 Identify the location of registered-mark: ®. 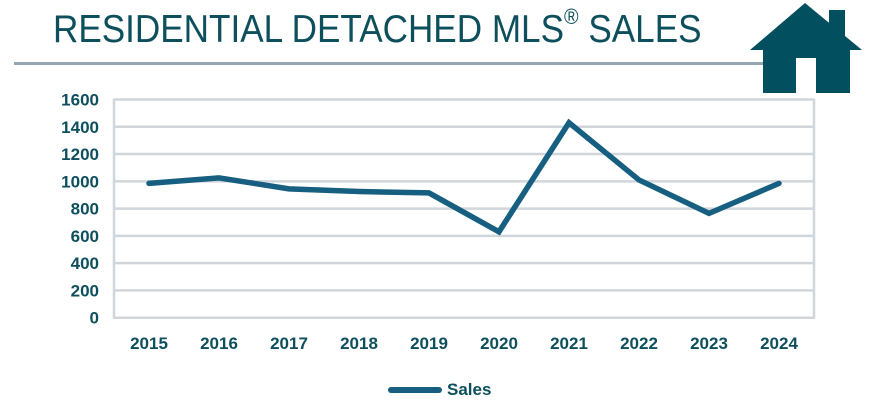
(571, 16).